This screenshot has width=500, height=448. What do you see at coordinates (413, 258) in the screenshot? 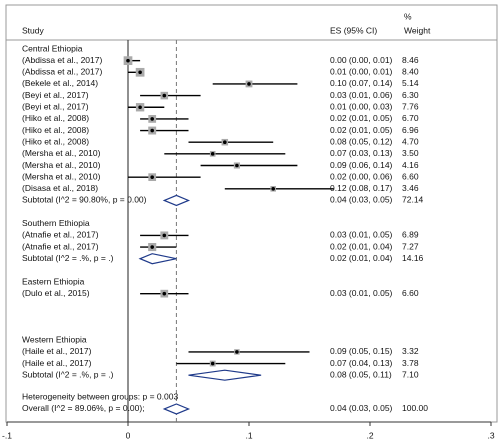
I see `weight: 14.16` at bounding box center [413, 258].